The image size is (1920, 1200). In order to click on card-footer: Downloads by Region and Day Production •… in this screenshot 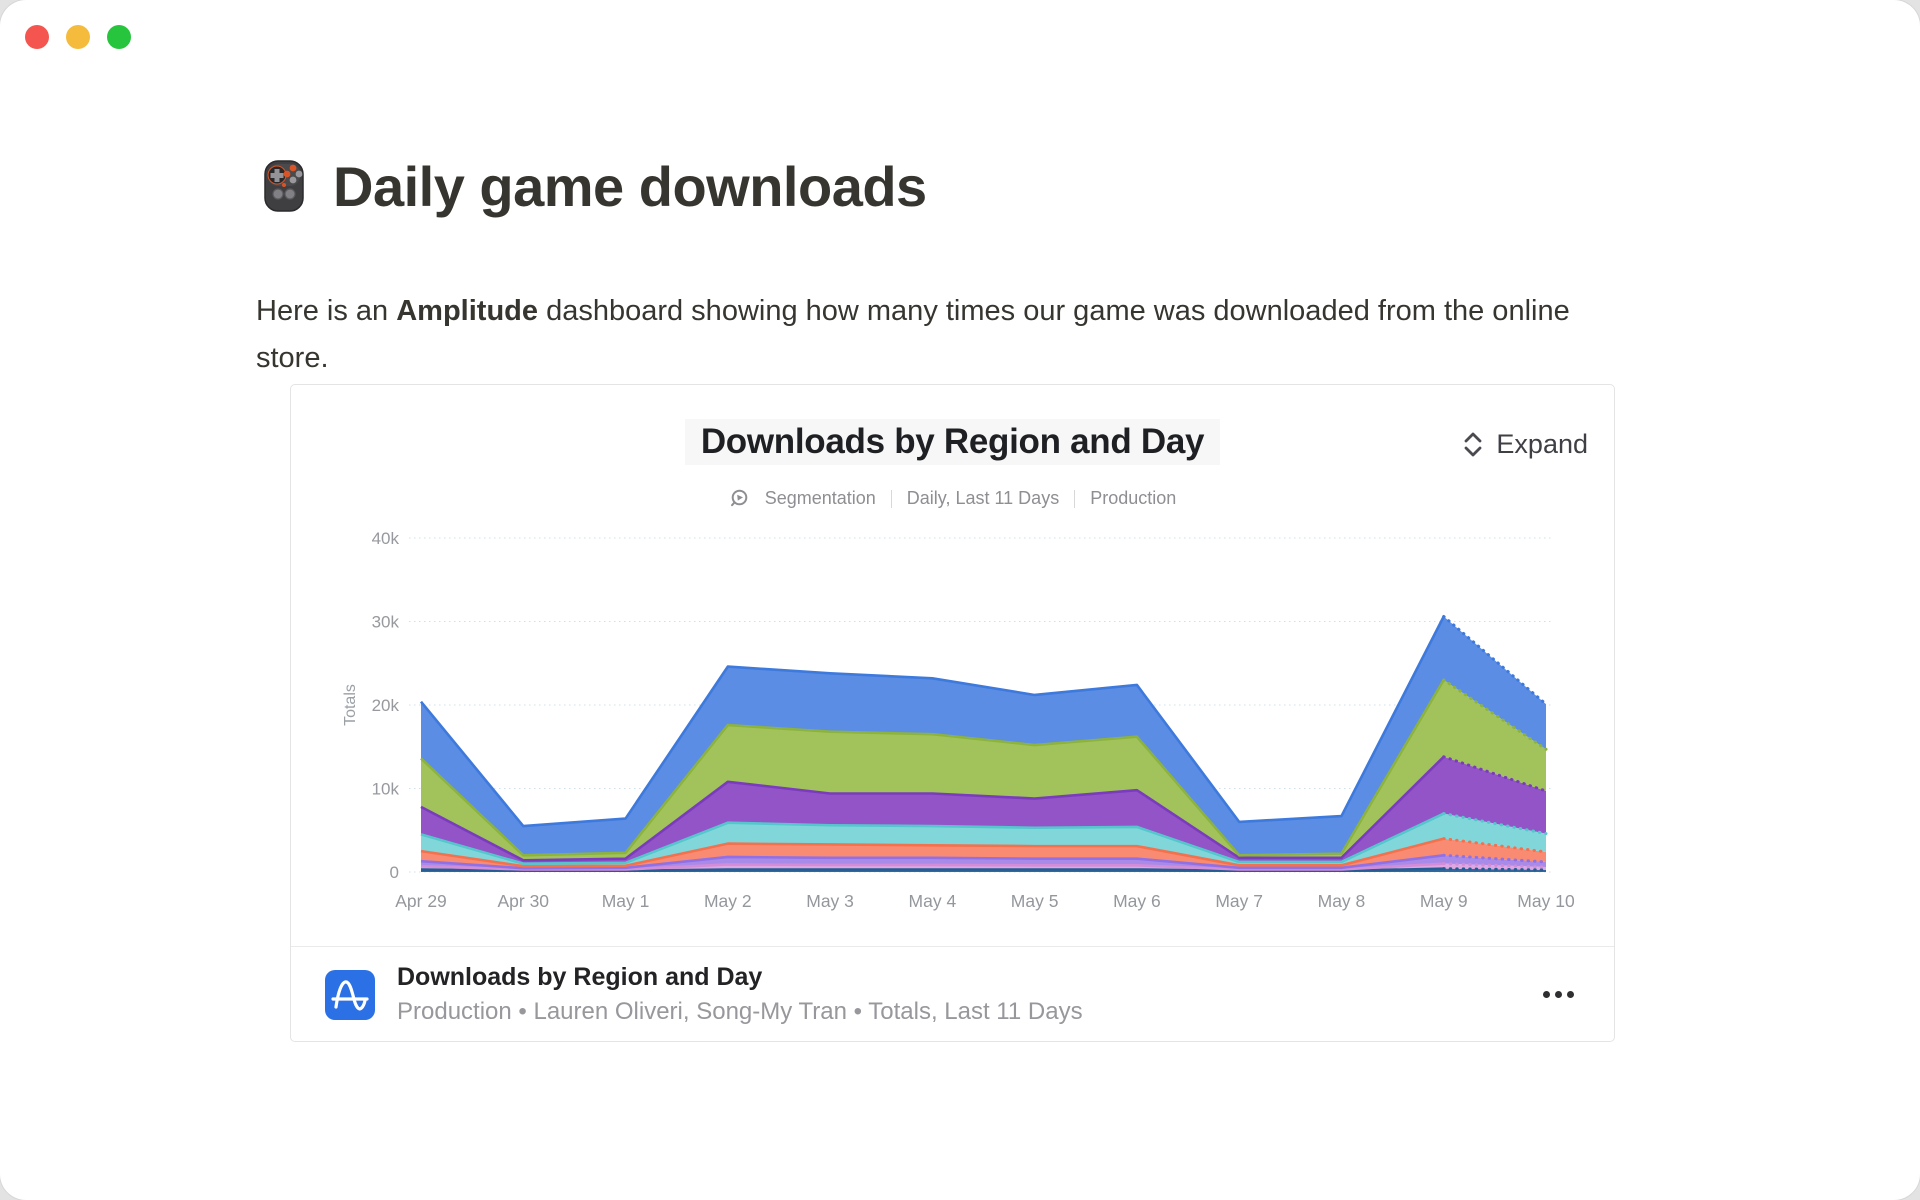, I will do `click(952, 994)`.